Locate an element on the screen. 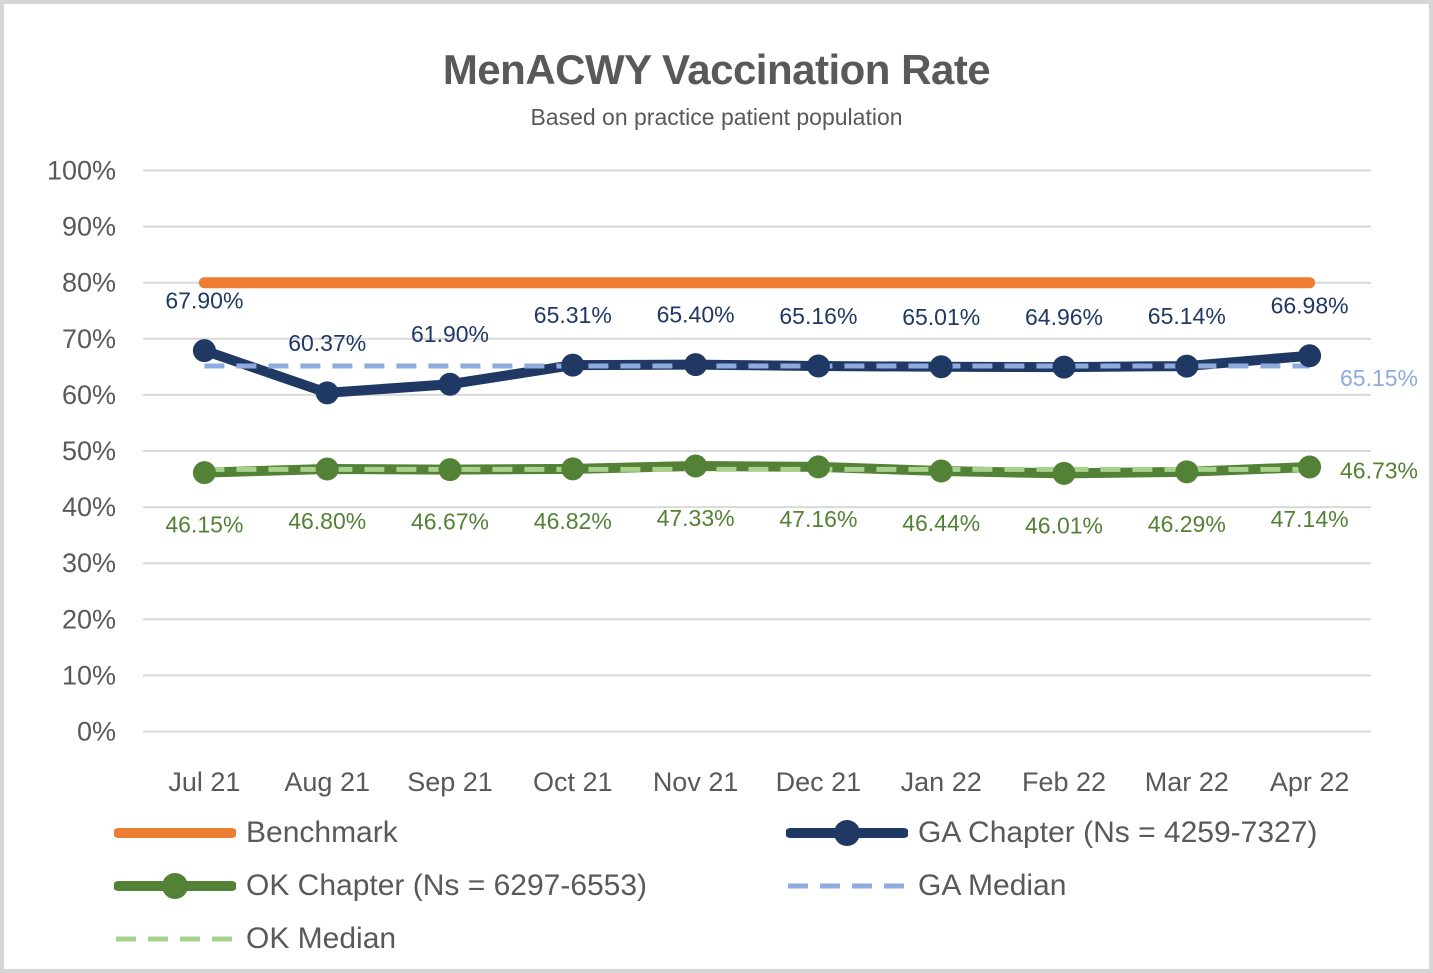 The image size is (1433, 973). data-label: 67.90% is located at coordinates (204, 301).